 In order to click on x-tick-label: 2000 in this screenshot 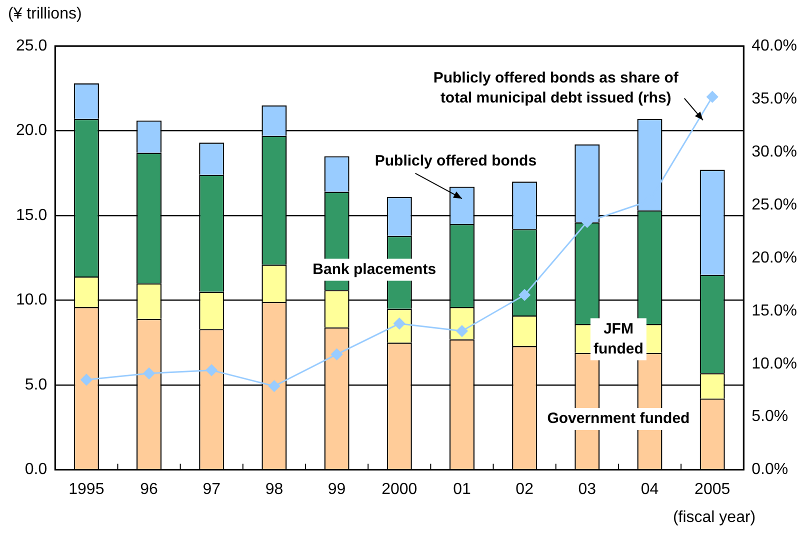, I will do `click(400, 489)`.